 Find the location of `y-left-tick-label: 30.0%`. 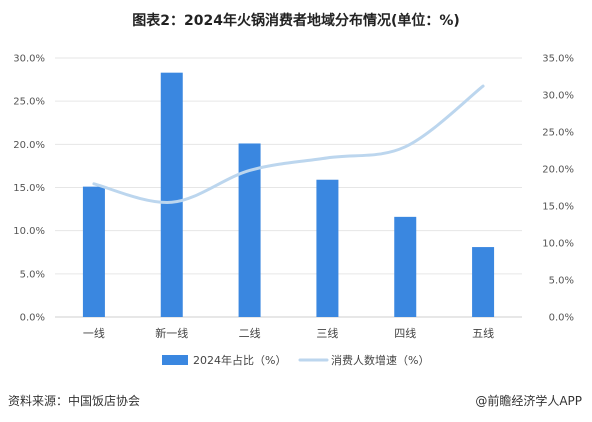

y-left-tick-label: 30.0% is located at coordinates (29, 59).